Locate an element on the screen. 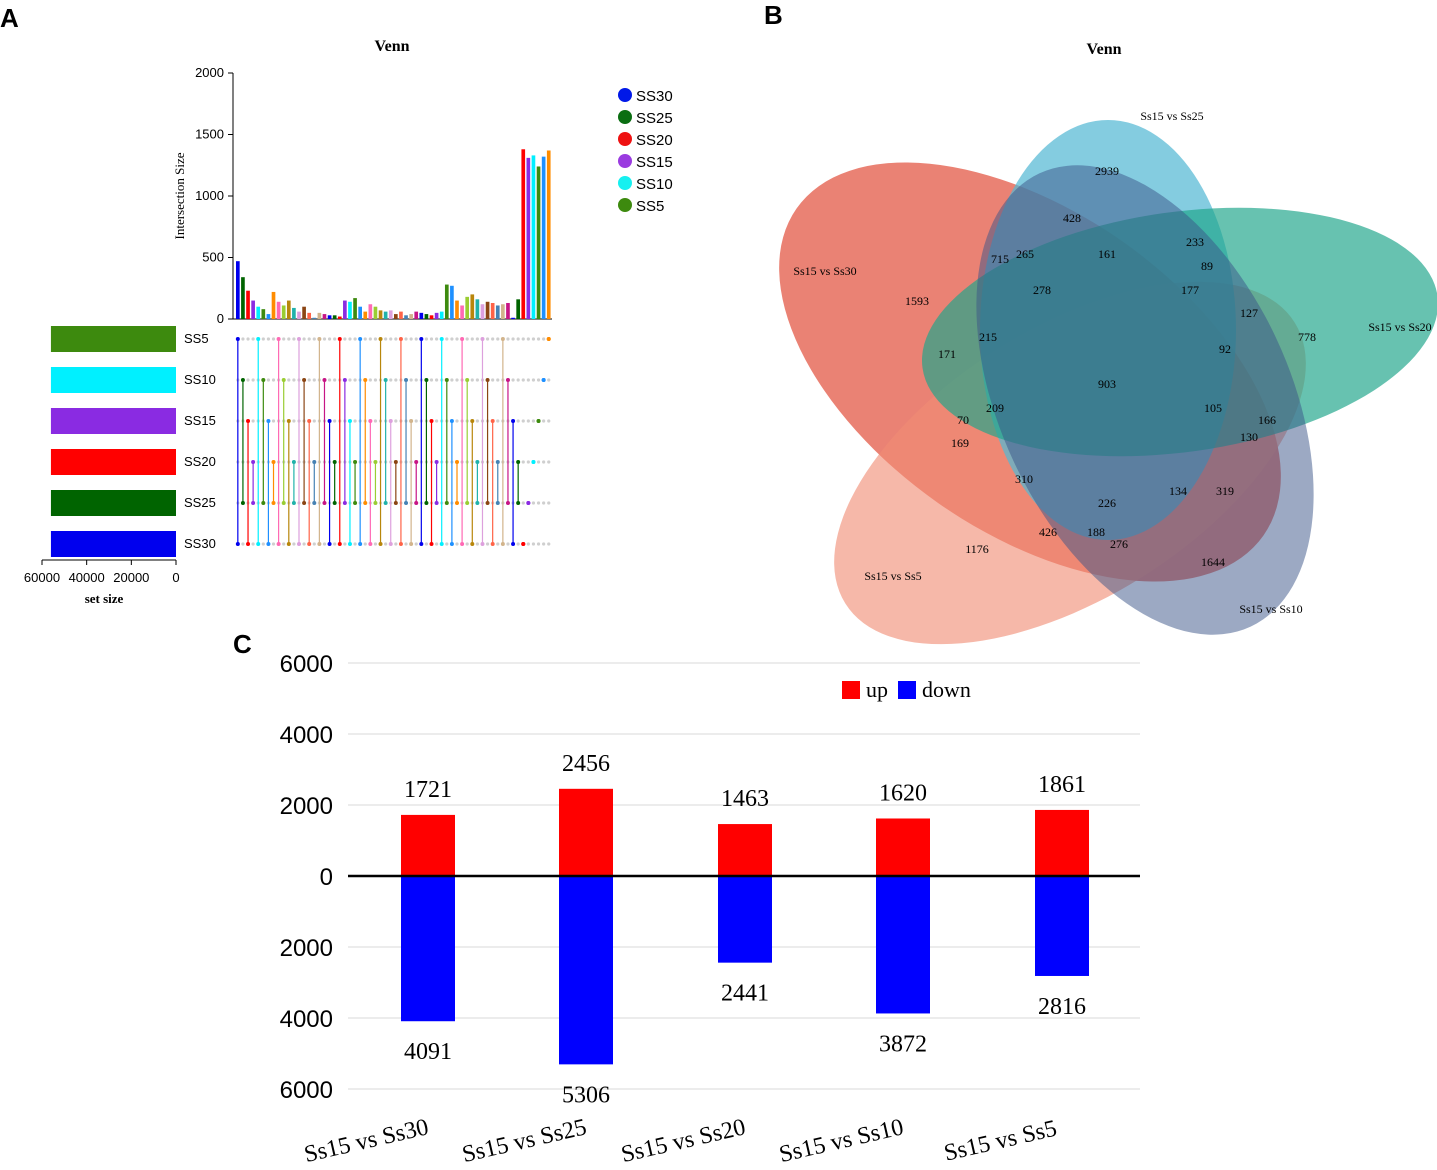 Image resolution: width=1437 pixels, height=1170 pixels. y-tick-label: 6000 is located at coordinates (306, 1090).